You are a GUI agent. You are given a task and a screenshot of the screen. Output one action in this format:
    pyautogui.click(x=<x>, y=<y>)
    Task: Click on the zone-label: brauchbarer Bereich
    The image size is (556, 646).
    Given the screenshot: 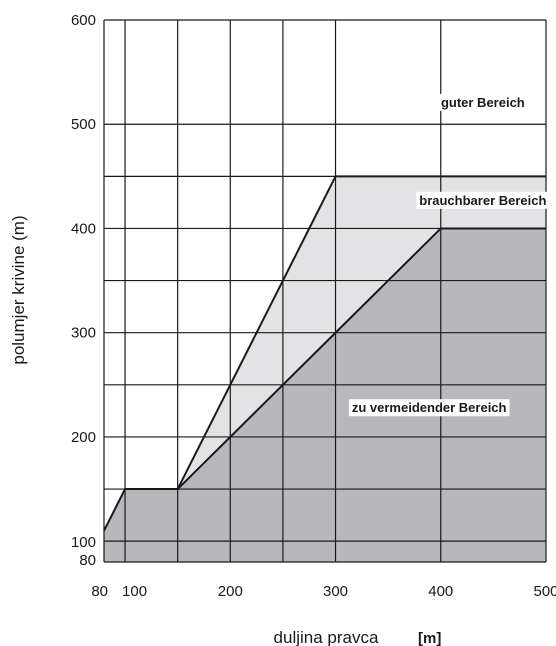 What is the action you would take?
    pyautogui.click(x=482, y=200)
    